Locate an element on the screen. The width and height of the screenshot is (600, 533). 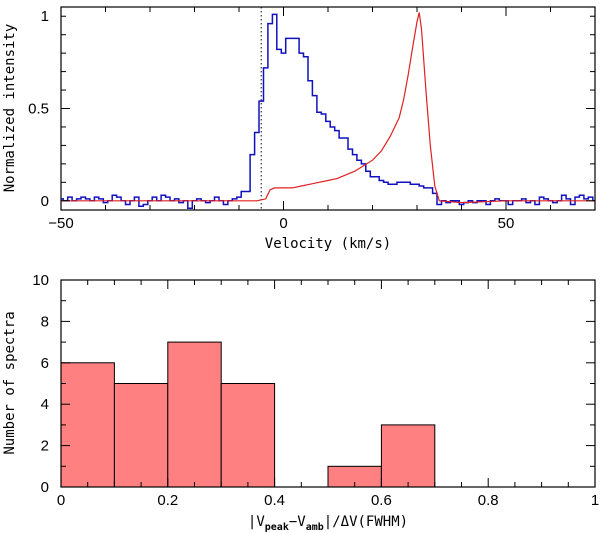
bottom-y-axis-title: Number of spectra is located at coordinates (10, 382).